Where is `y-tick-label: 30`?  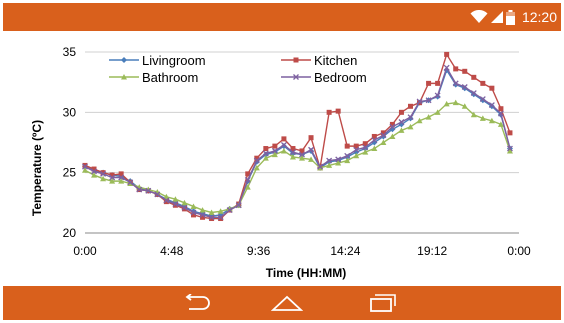
y-tick-label: 30 is located at coordinates (70, 112).